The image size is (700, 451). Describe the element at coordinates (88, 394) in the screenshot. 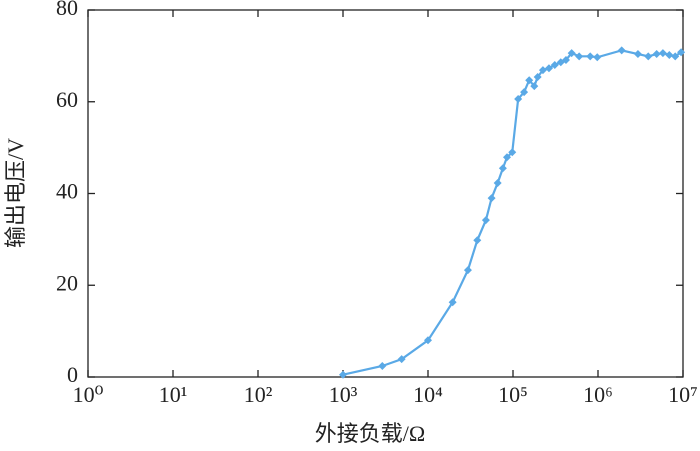

I see `x-tick-label: 10⁰` at that location.